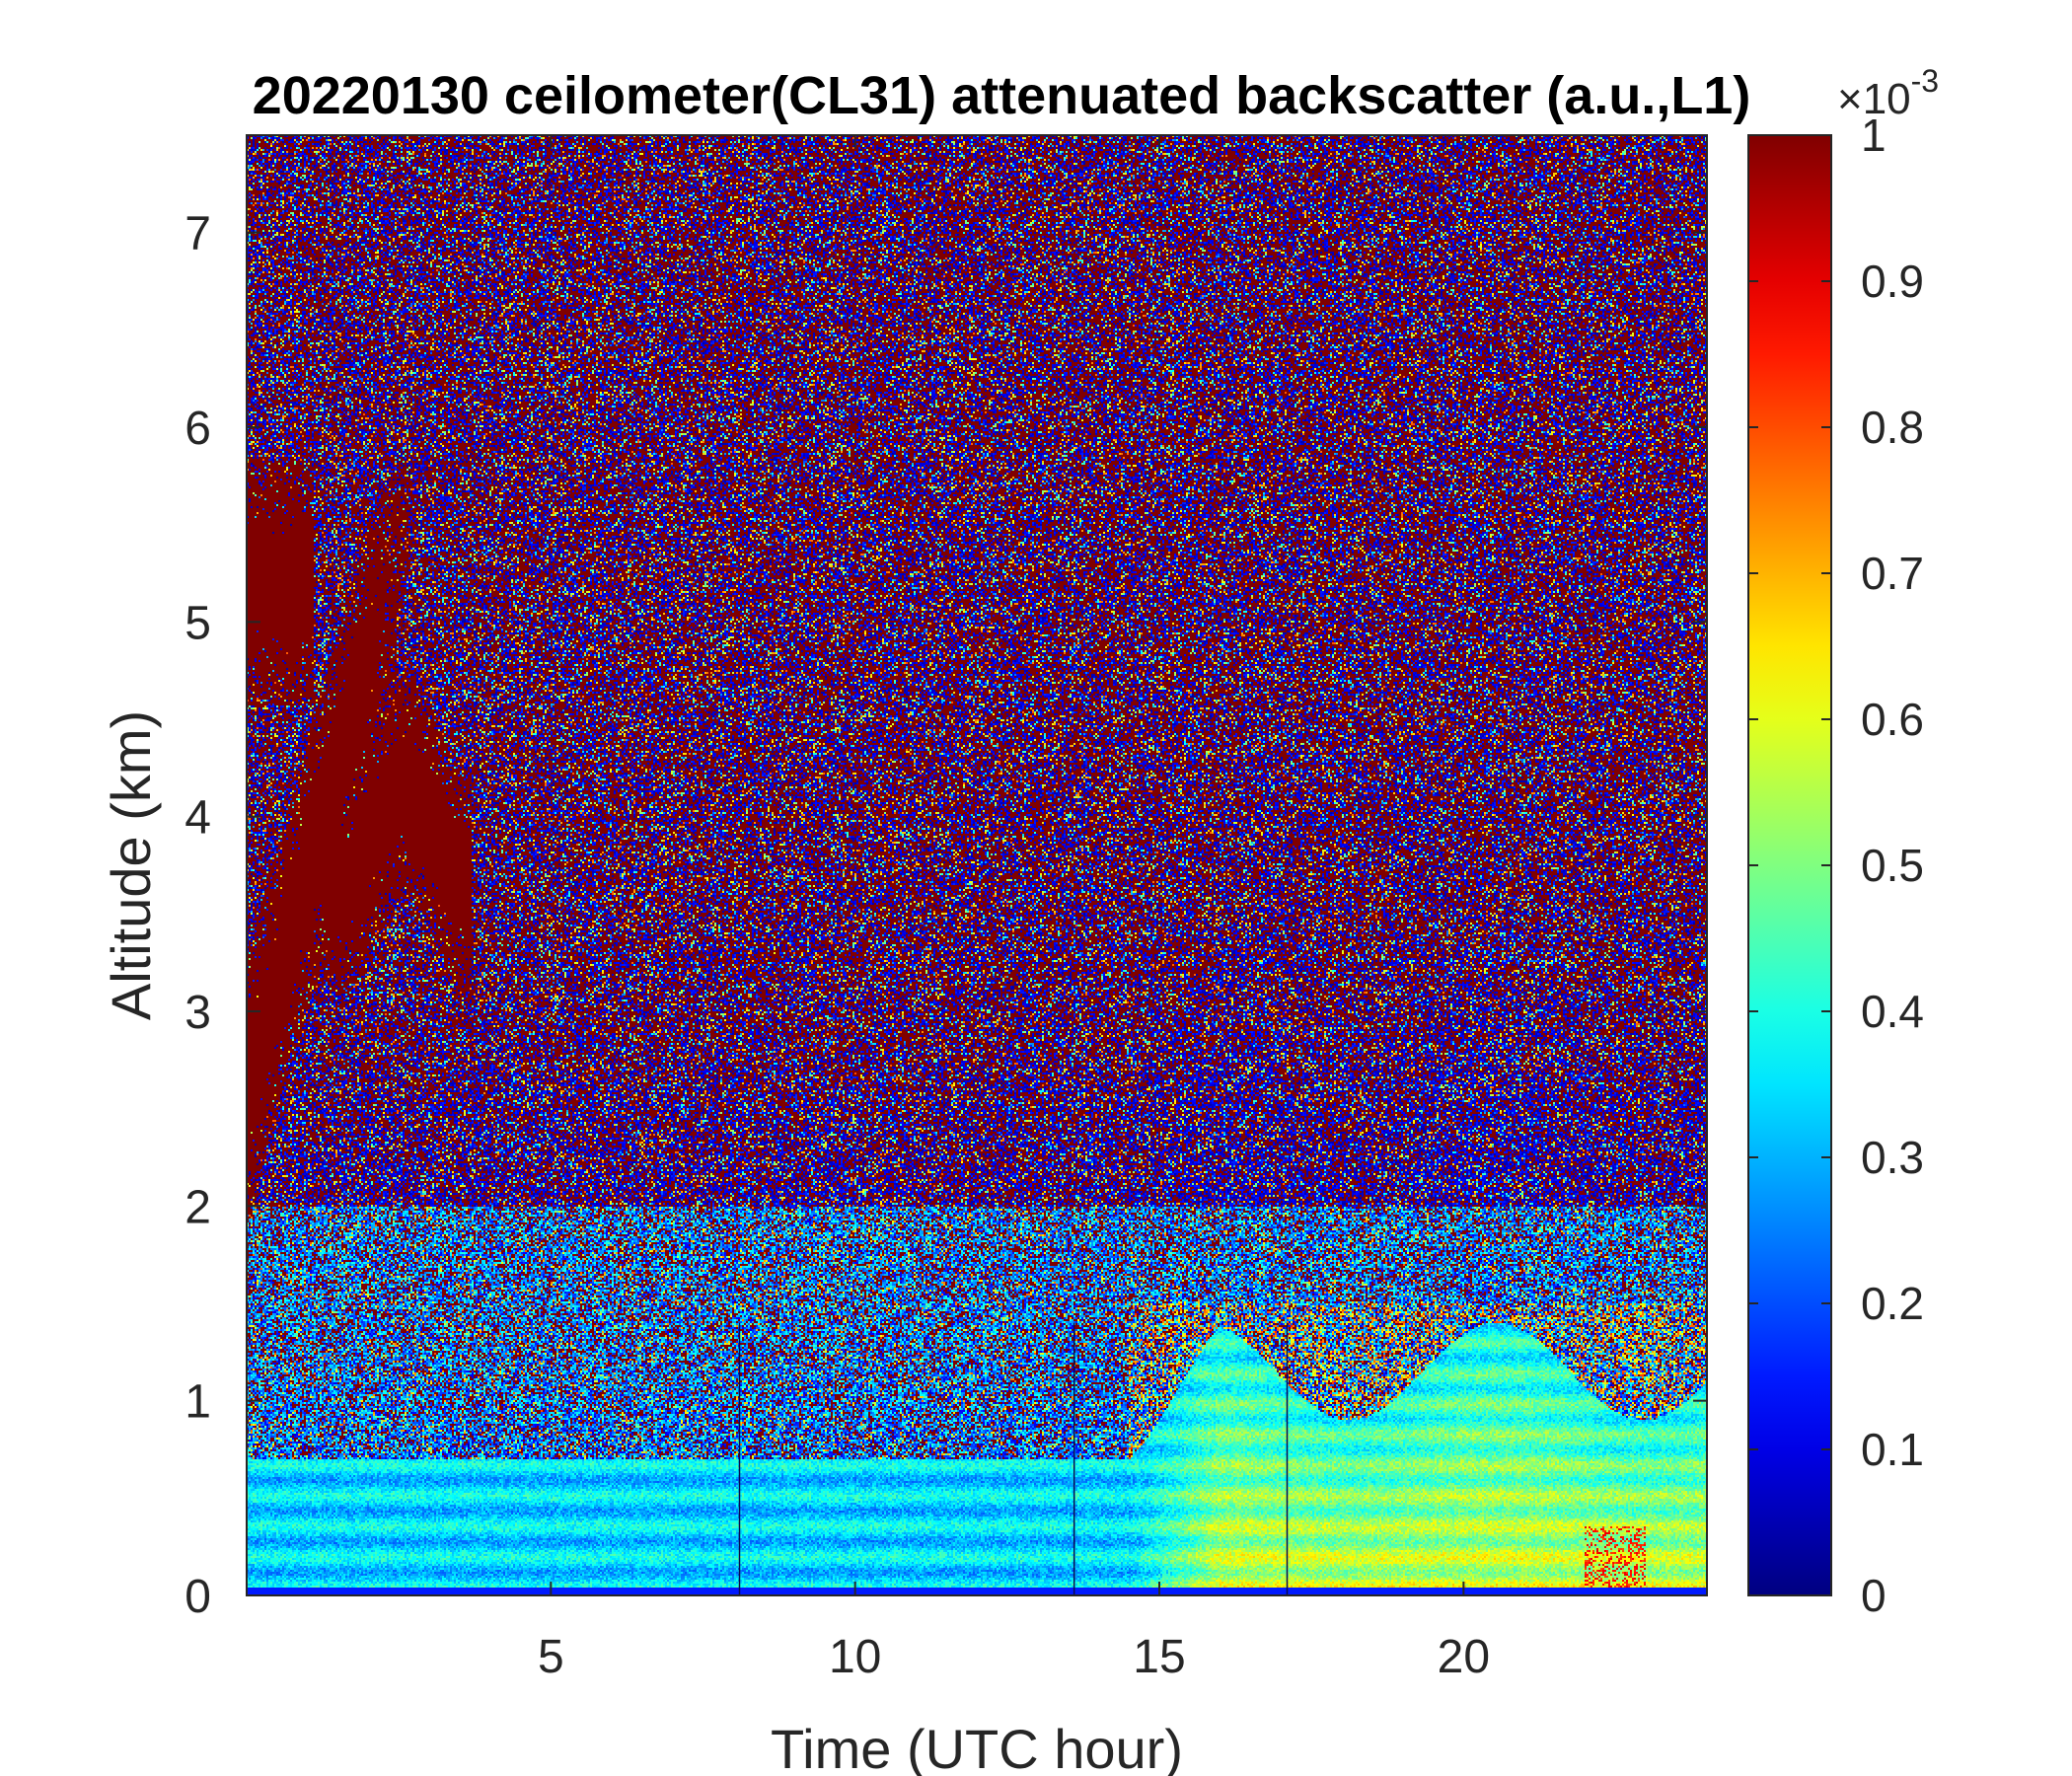 Image resolution: width=2072 pixels, height=1776 pixels. I want to click on y-tick-label: 4, so click(198, 818).